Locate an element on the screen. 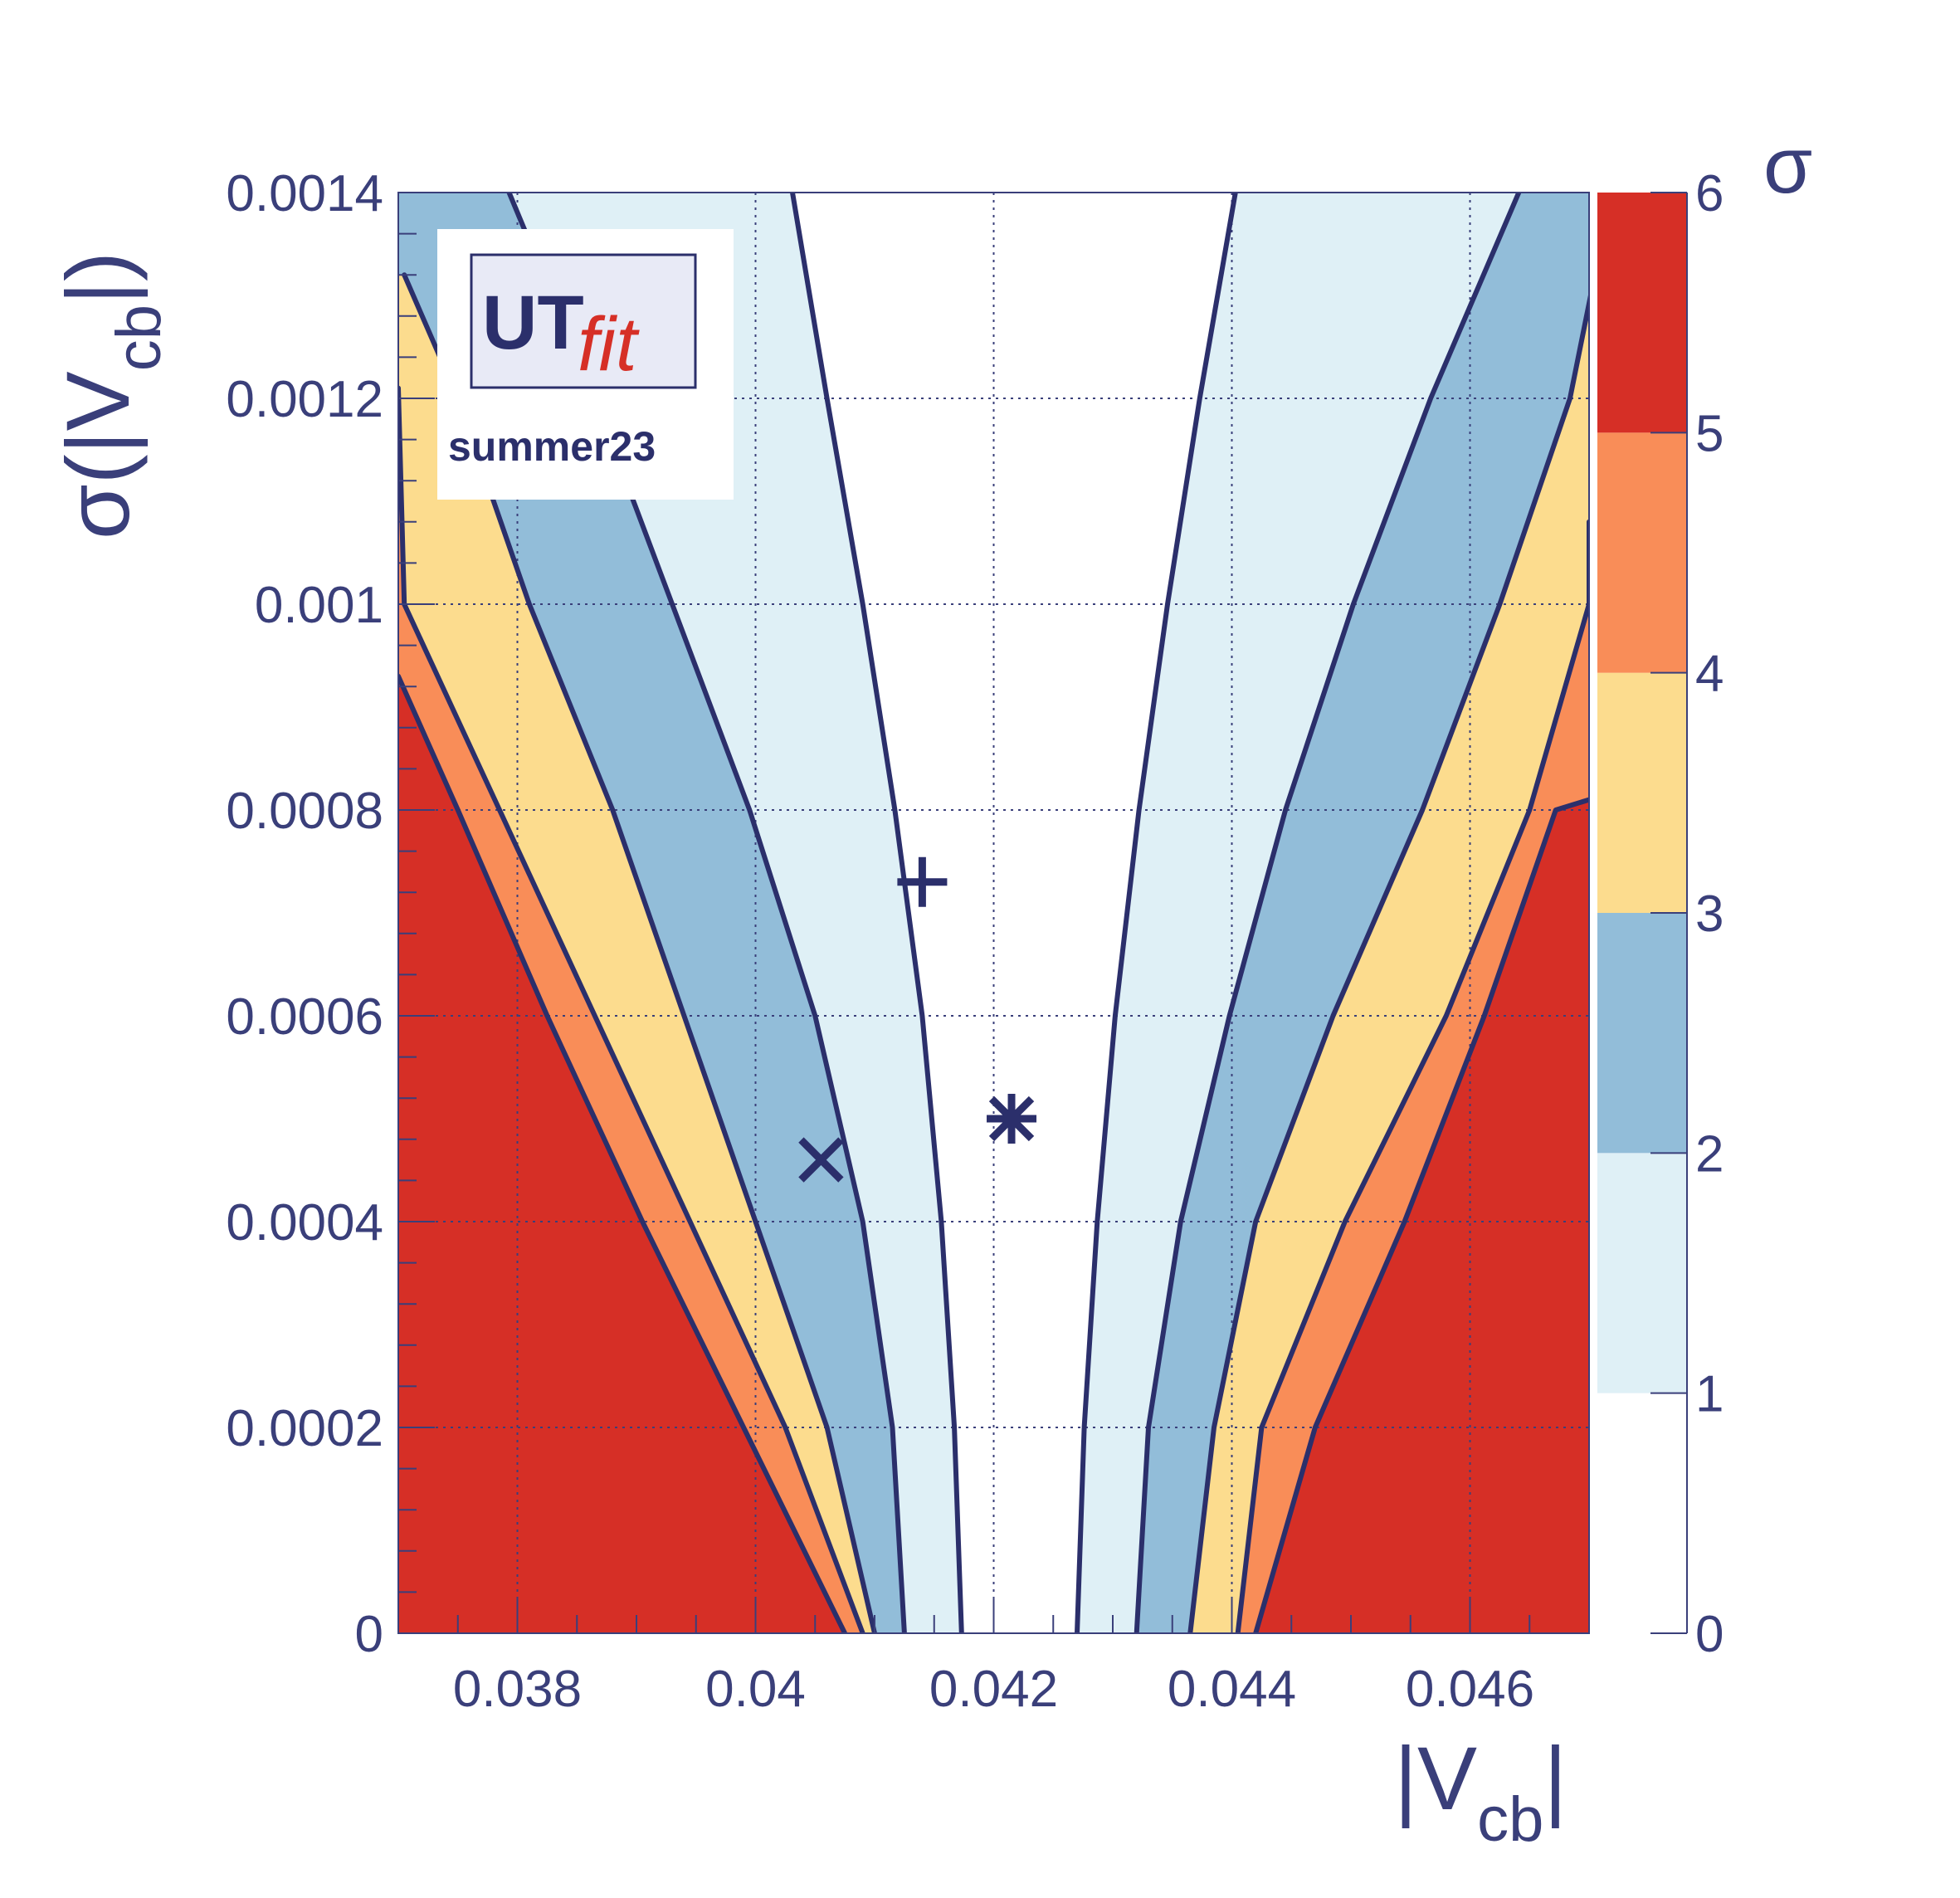  plus-marker is located at coordinates (922, 881).